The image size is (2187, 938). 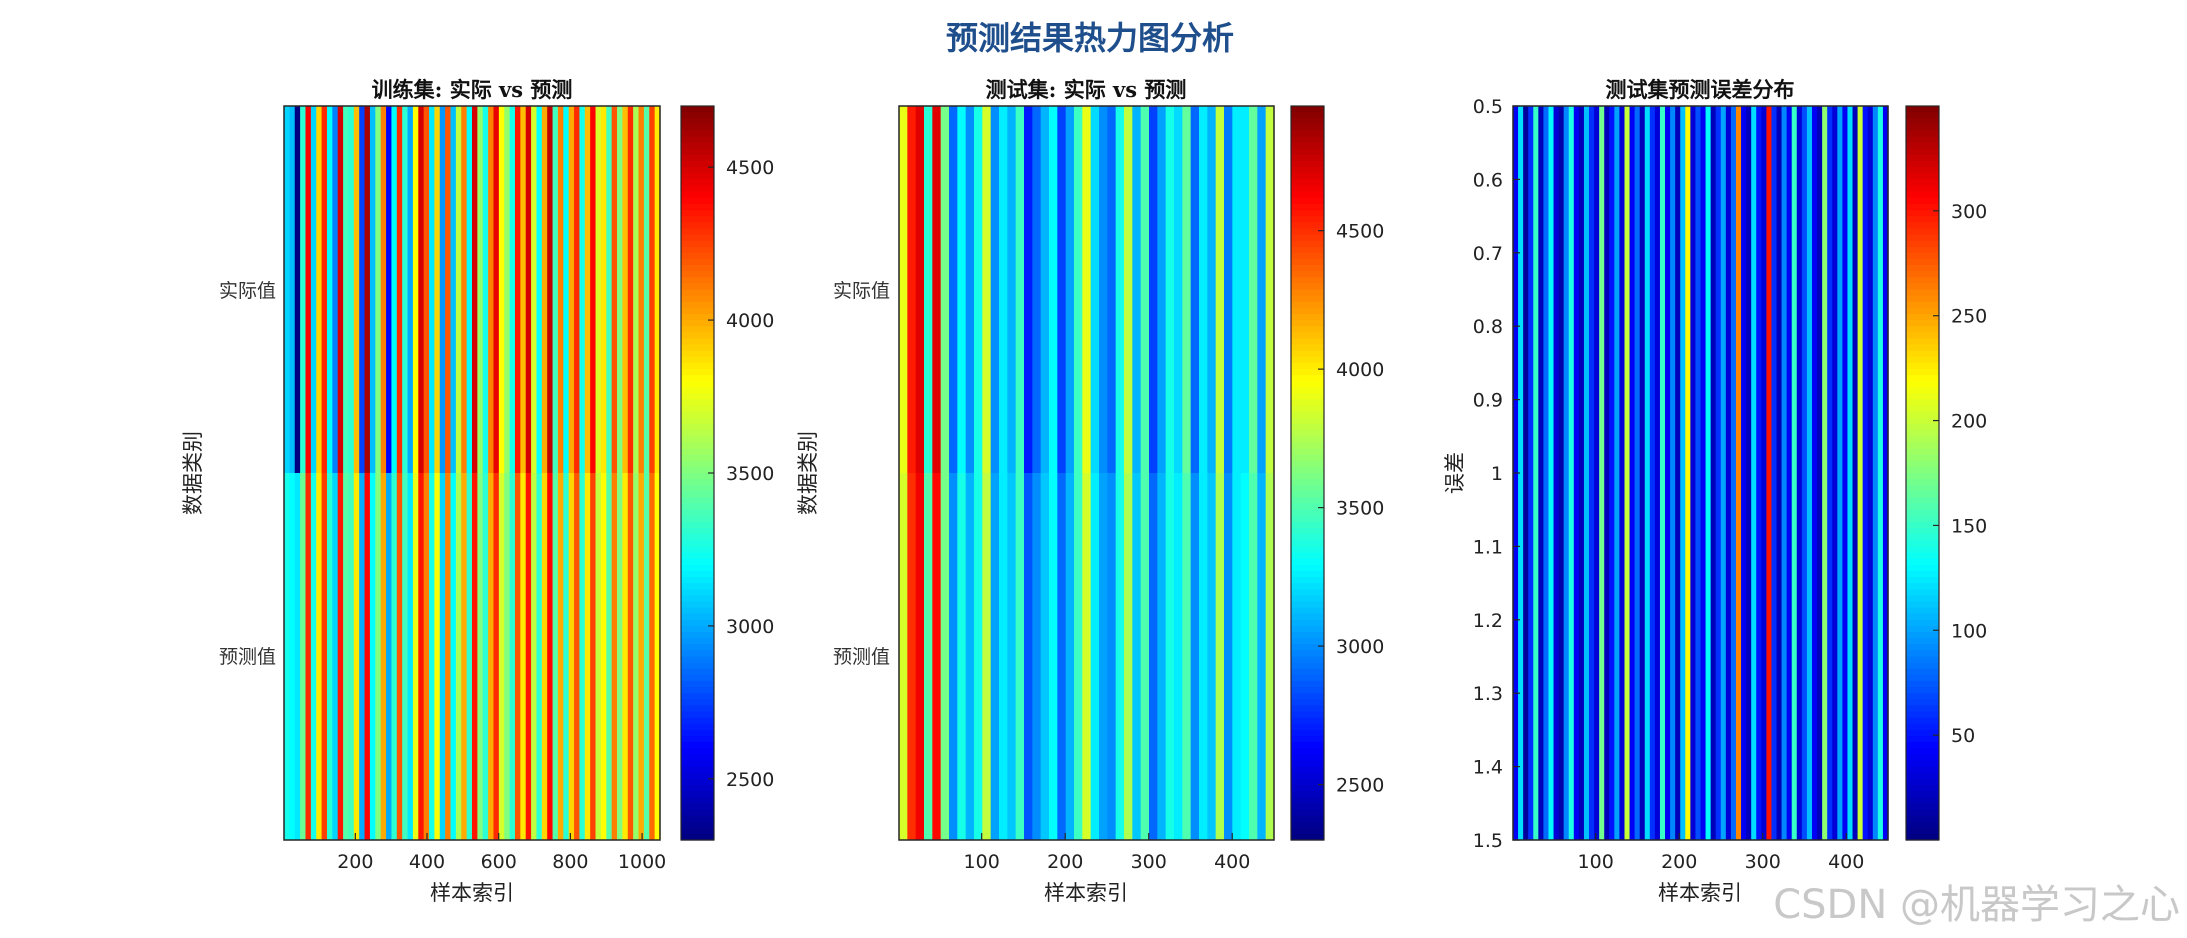 What do you see at coordinates (1307, 473) in the screenshot?
I see `colorbar-frame` at bounding box center [1307, 473].